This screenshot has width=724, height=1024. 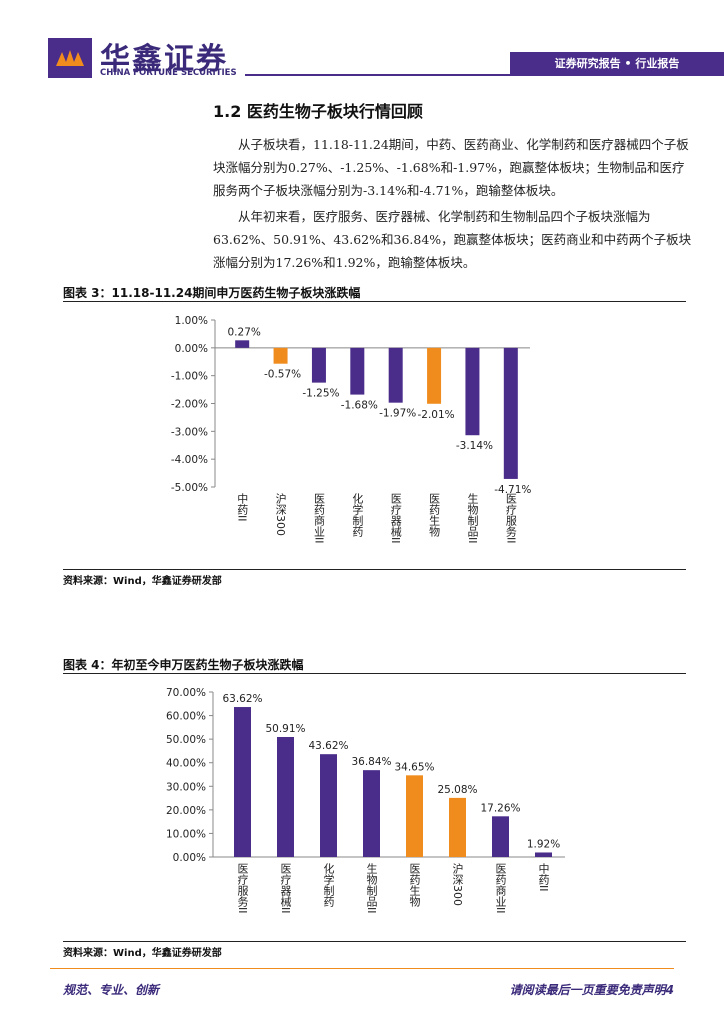 What do you see at coordinates (282, 375) in the screenshot?
I see `data-label: -0.57%` at bounding box center [282, 375].